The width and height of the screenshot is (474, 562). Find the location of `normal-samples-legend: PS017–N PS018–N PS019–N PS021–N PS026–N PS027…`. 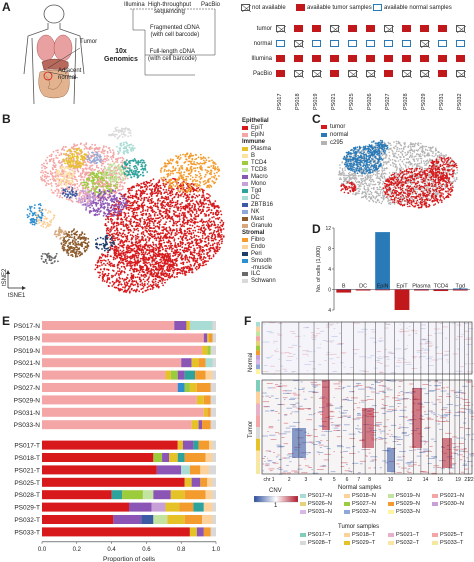

normal-samples-legend: PS017–N PS018–N PS019–N PS021–N PS026–N PS027… is located at coordinates (387, 508).